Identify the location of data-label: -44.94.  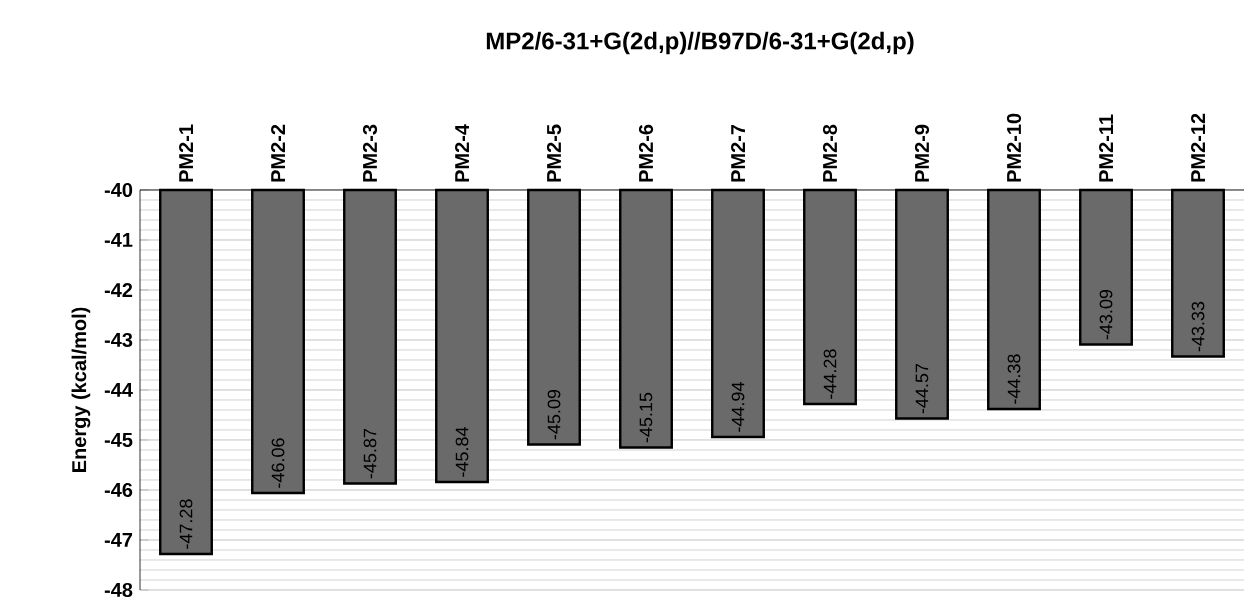
(738, 407).